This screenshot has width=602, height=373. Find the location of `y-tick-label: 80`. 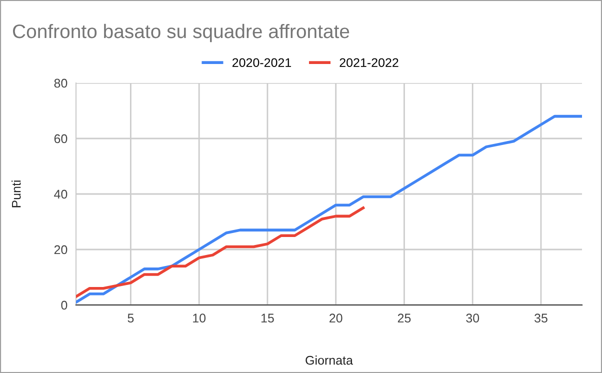

y-tick-label: 80 is located at coordinates (61, 83).